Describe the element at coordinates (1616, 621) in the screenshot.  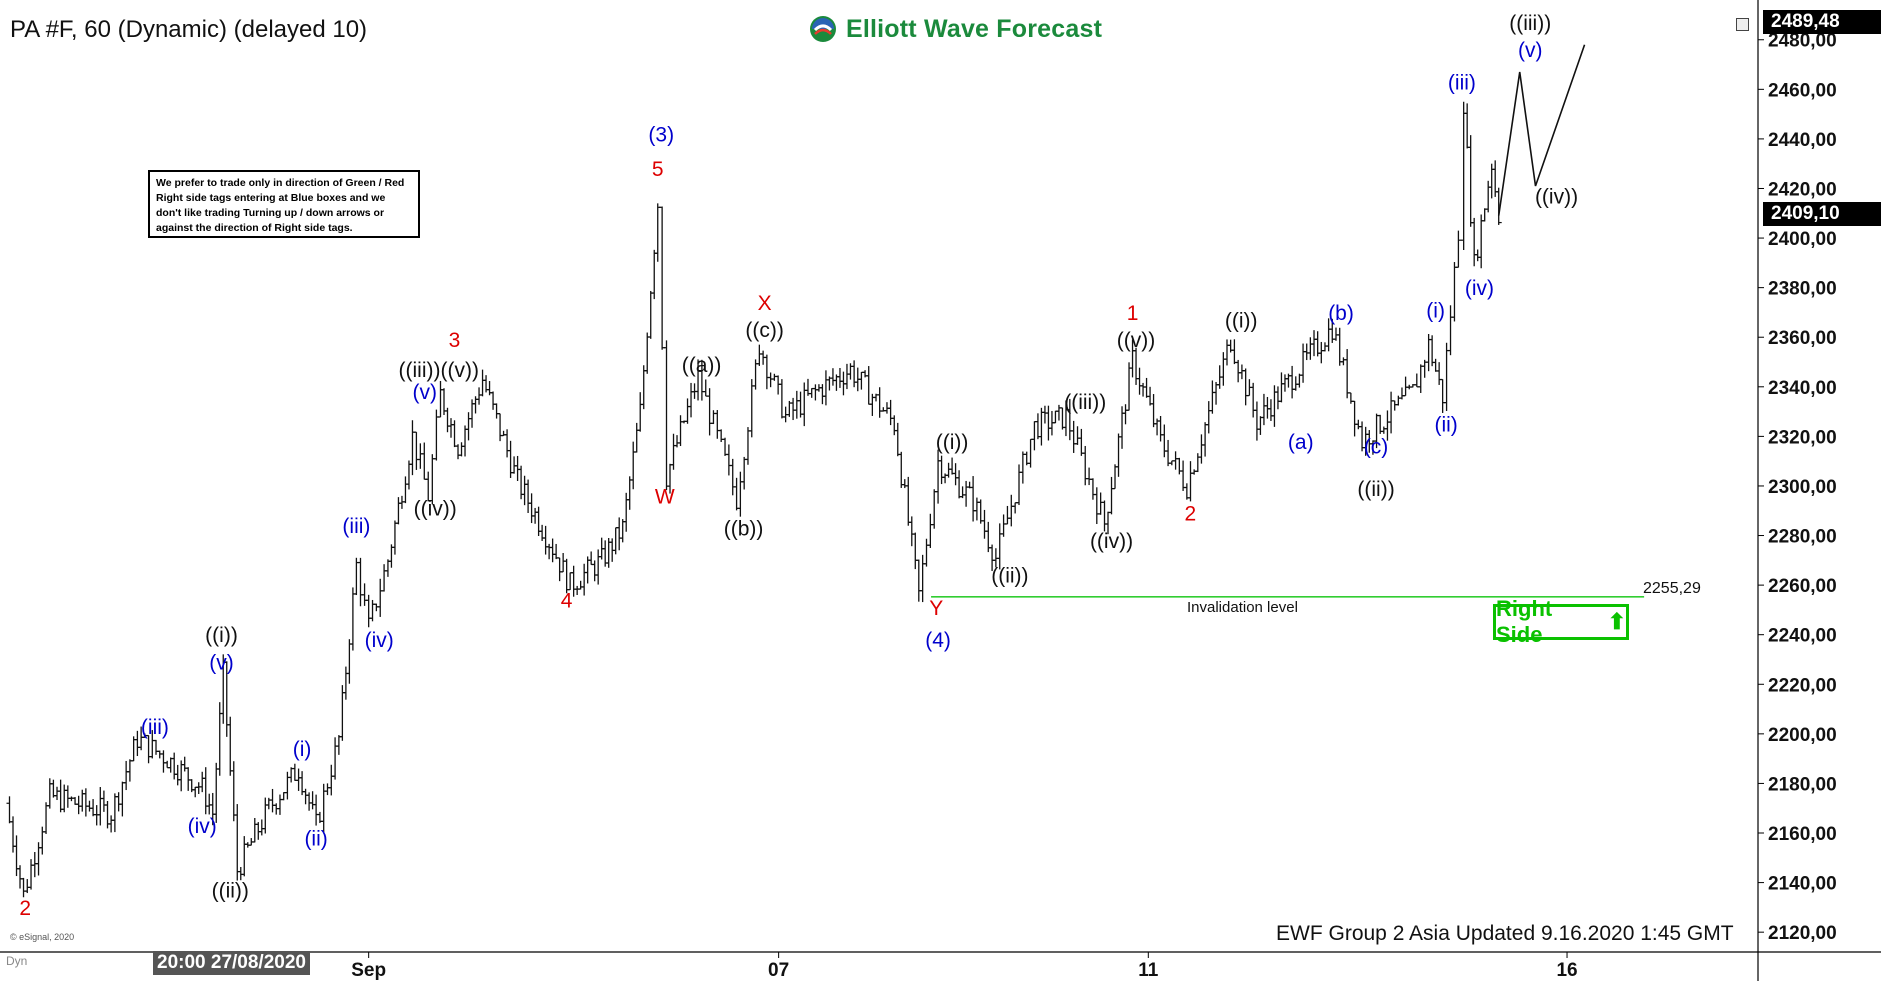
I see `arrow-up-icon: ⬆` at that location.